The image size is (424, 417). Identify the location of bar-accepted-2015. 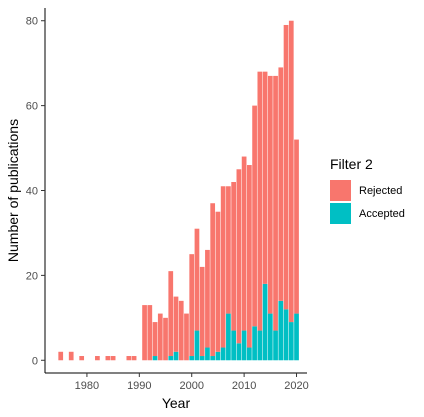
(270, 337).